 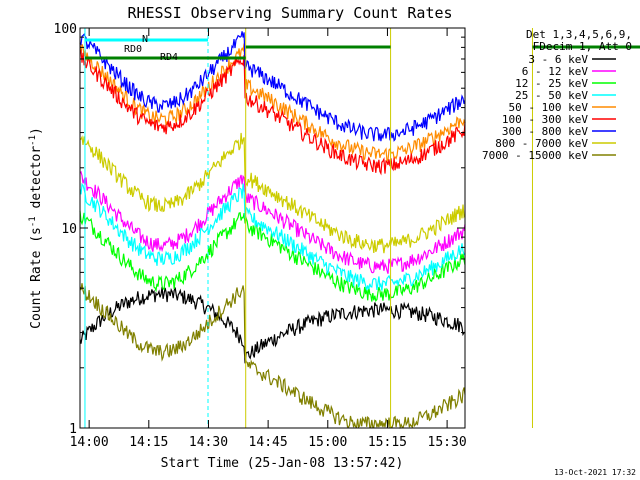 What do you see at coordinates (33, 221) in the screenshot?
I see `y-axis-label-sup1: -1` at bounding box center [33, 221].